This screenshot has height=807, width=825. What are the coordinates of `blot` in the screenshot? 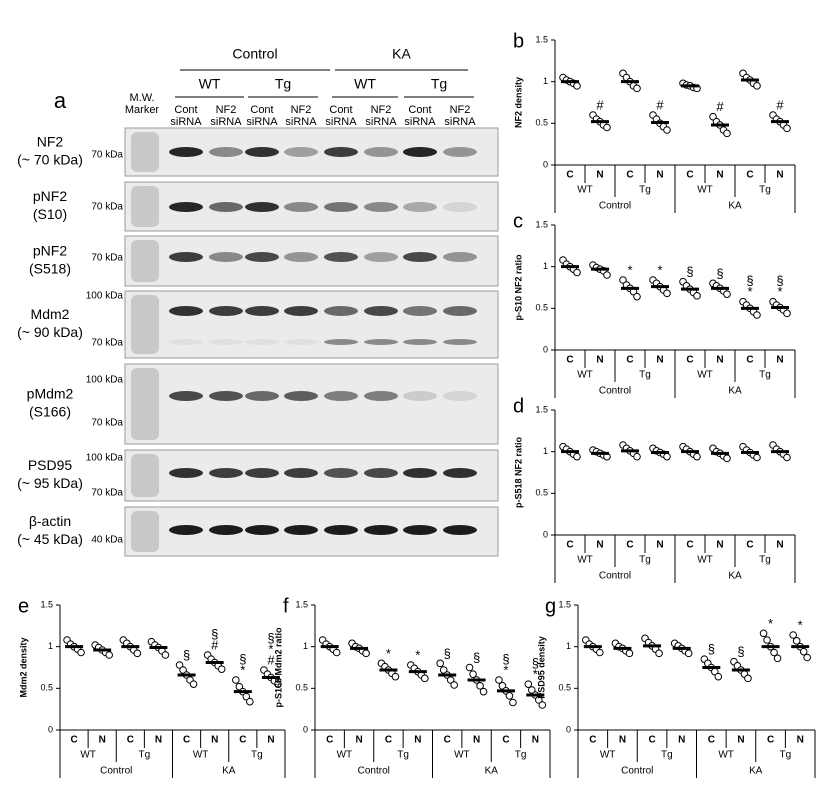 It's located at (311, 324).